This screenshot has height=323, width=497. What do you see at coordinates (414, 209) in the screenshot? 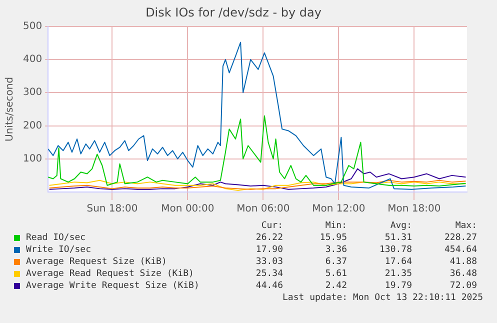
I see `x-tick-label: Mon 18:00` at bounding box center [414, 209].